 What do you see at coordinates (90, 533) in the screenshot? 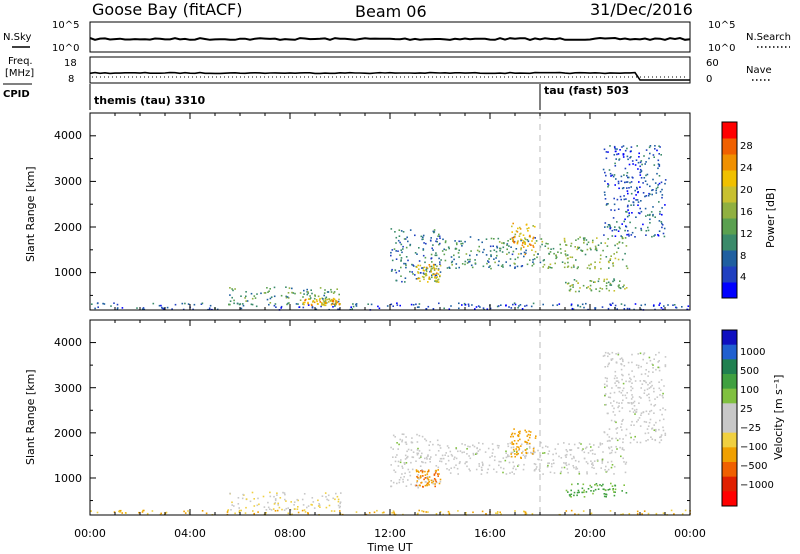
I see `xtick-0000: 00:00` at bounding box center [90, 533].